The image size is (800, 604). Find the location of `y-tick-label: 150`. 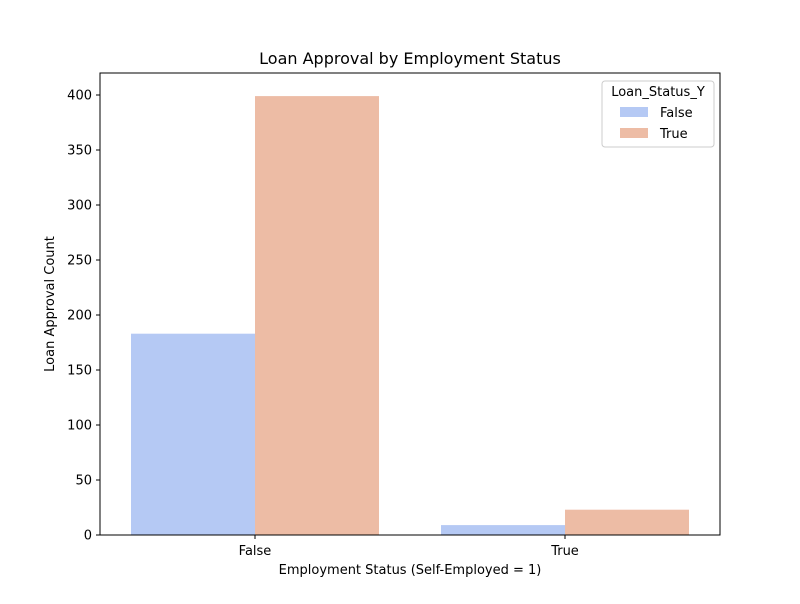

y-tick-label: 150 is located at coordinates (79, 371).